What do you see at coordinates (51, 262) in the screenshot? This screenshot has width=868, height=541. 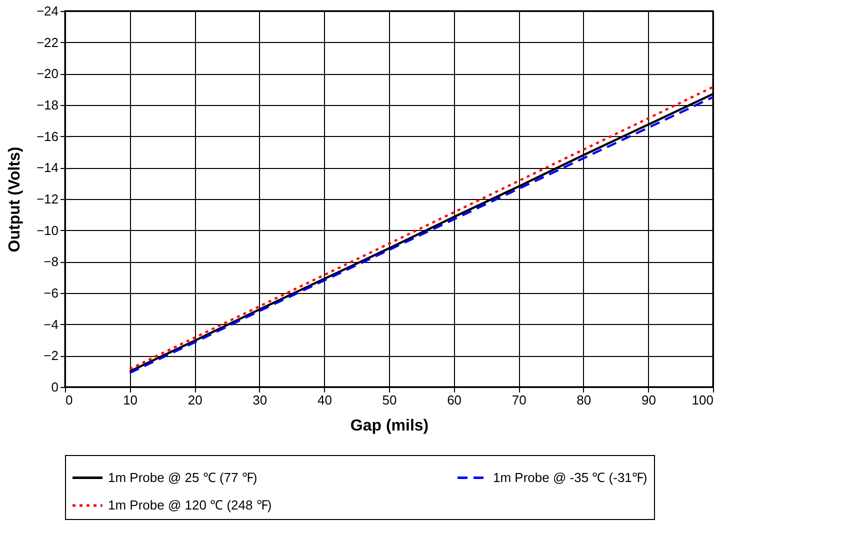 I see `y-tick-label: −8` at bounding box center [51, 262].